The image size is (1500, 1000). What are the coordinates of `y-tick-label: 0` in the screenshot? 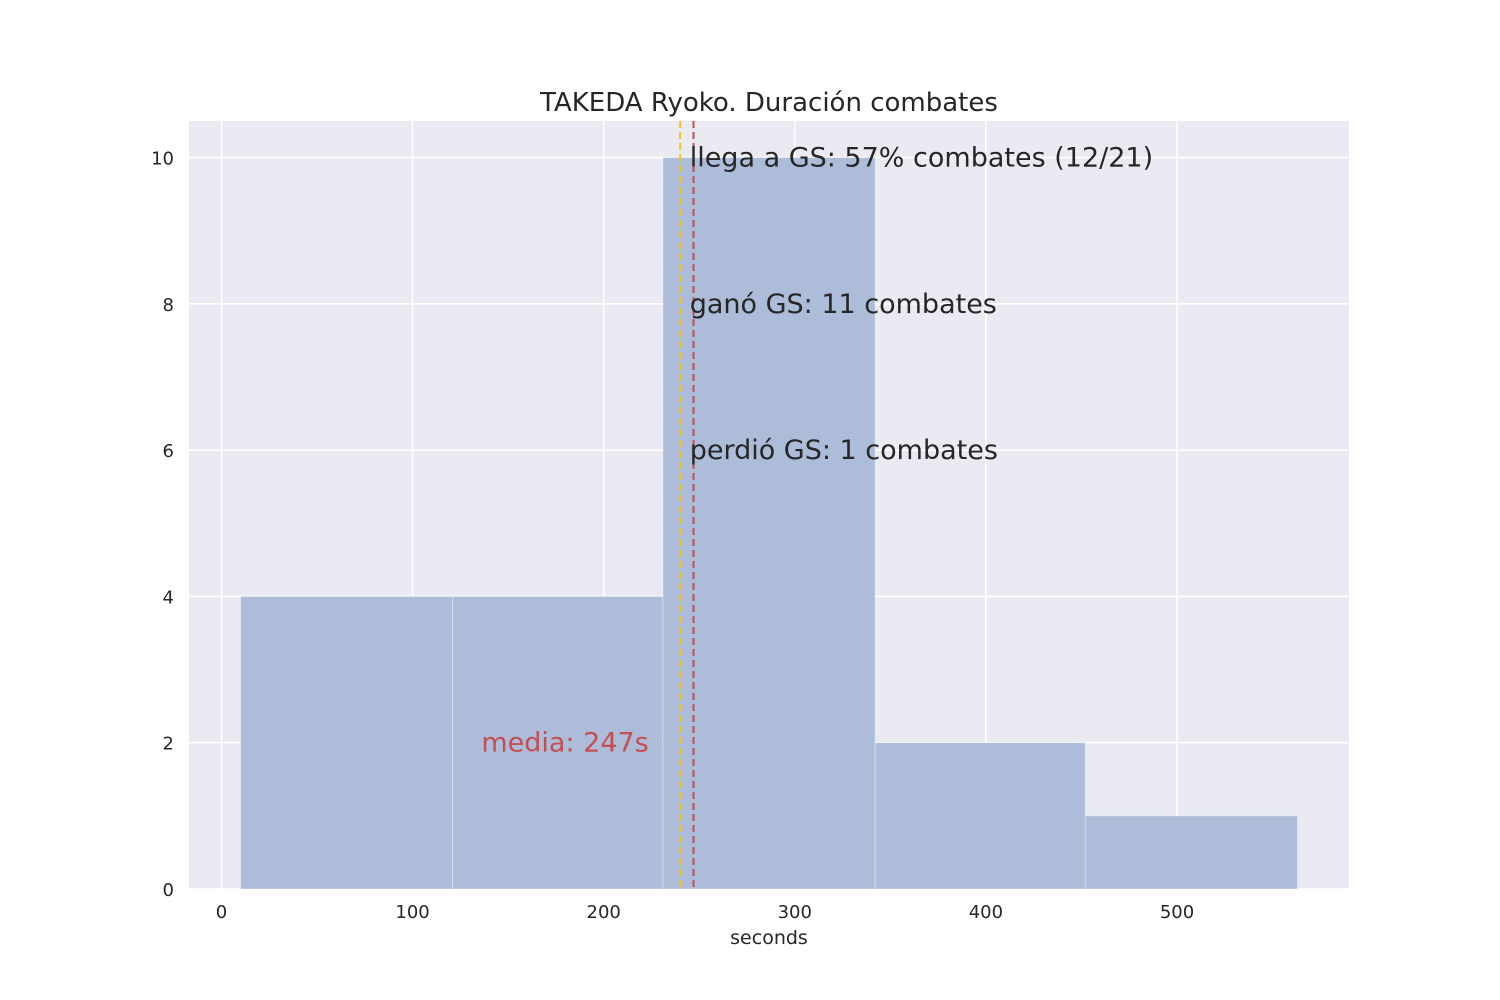 It's located at (168, 890).